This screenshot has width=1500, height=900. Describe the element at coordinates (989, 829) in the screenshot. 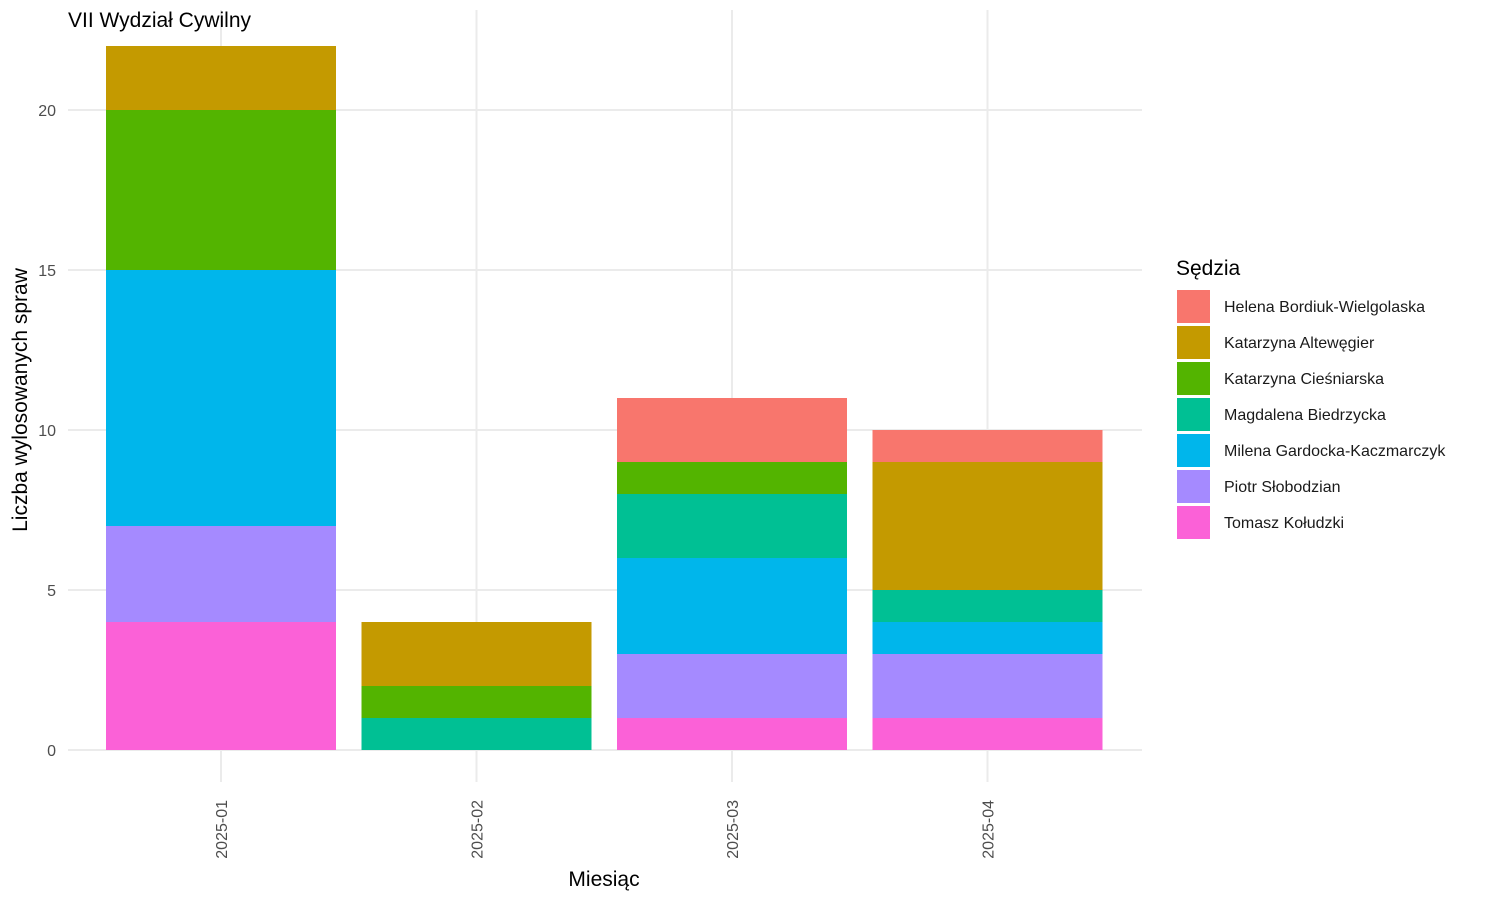

I see `x-tick-label: 2025-04` at that location.